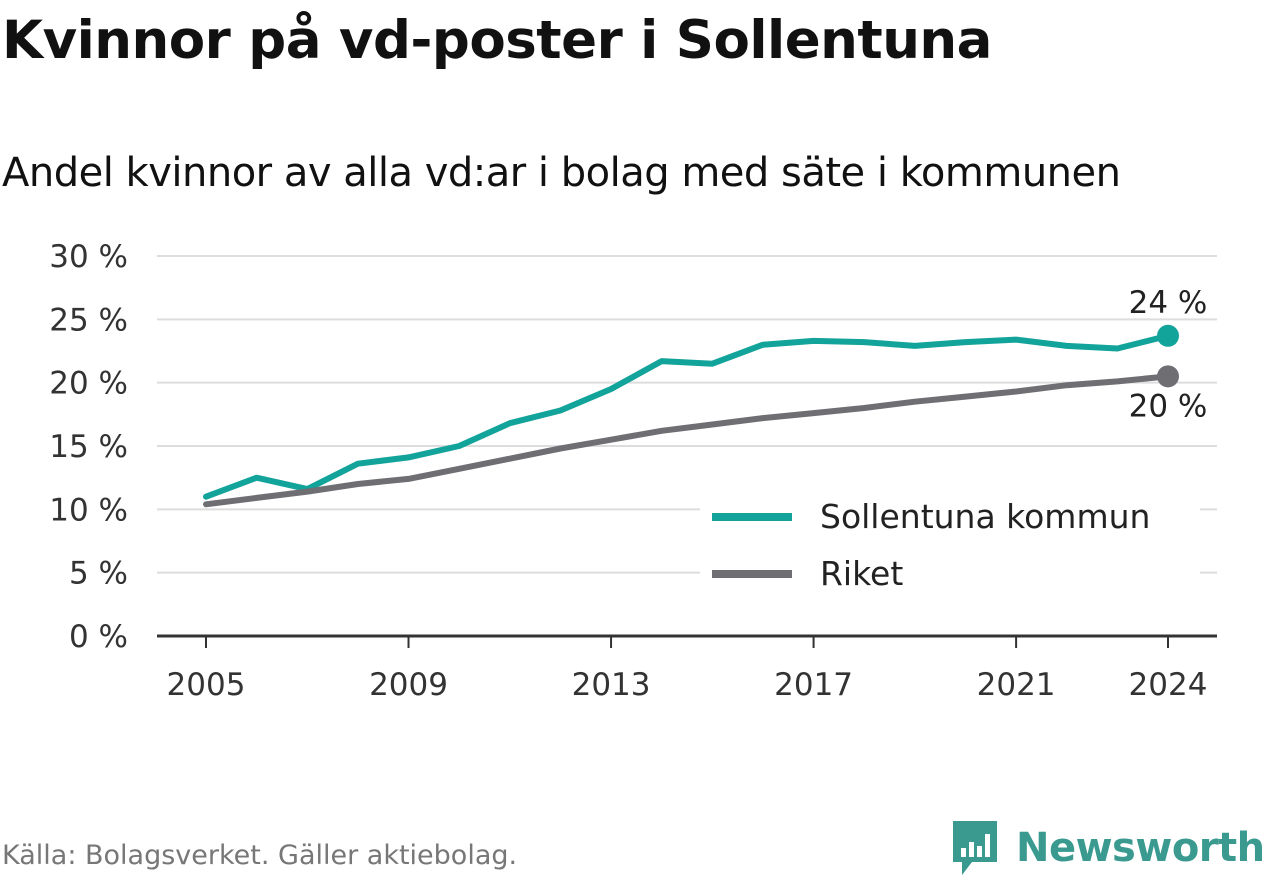  Describe the element at coordinates (497, 40) in the screenshot. I see `chart-title: Kvinnor på vd-poster i Sollentuna` at that location.